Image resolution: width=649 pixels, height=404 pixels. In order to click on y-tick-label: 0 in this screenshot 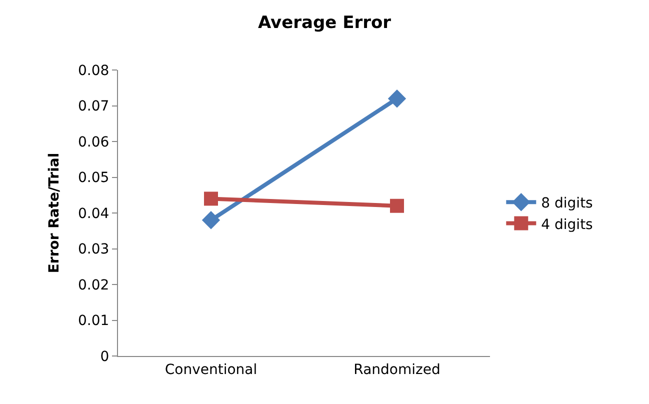, I will do `click(105, 356)`.